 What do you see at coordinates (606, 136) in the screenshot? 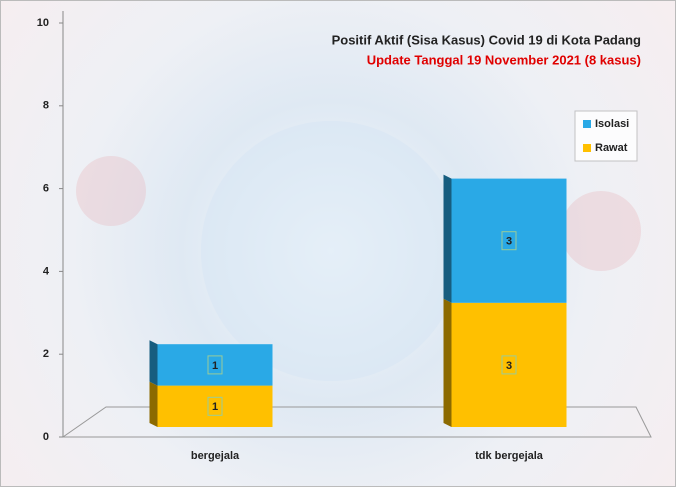
I see `legend` at bounding box center [606, 136].